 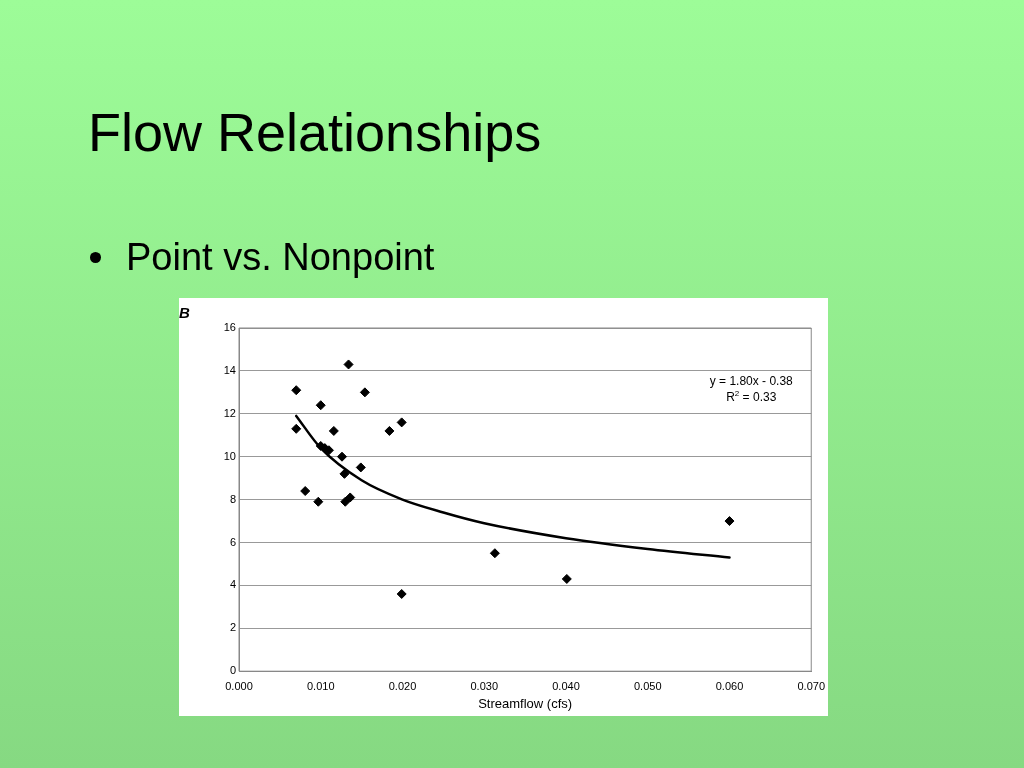 I want to click on y-tick-label: 4, so click(x=232, y=584).